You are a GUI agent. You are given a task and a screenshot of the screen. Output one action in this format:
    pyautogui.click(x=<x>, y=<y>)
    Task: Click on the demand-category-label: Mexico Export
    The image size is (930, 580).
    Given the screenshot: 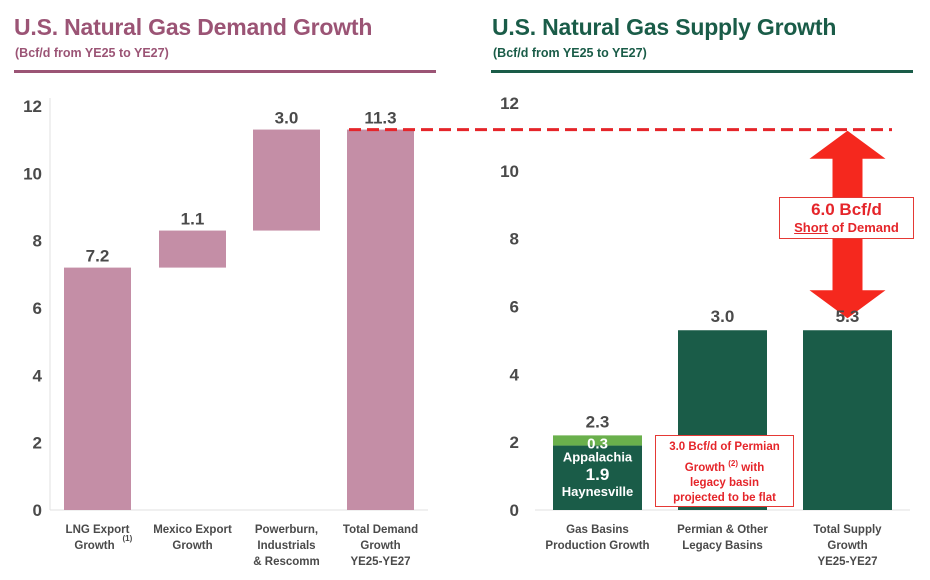 What is the action you would take?
    pyautogui.click(x=192, y=530)
    